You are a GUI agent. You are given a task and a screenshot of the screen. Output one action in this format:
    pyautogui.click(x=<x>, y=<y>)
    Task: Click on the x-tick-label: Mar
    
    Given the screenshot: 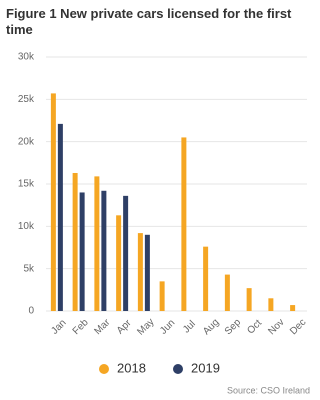 What is the action you would take?
    pyautogui.click(x=102, y=327)
    